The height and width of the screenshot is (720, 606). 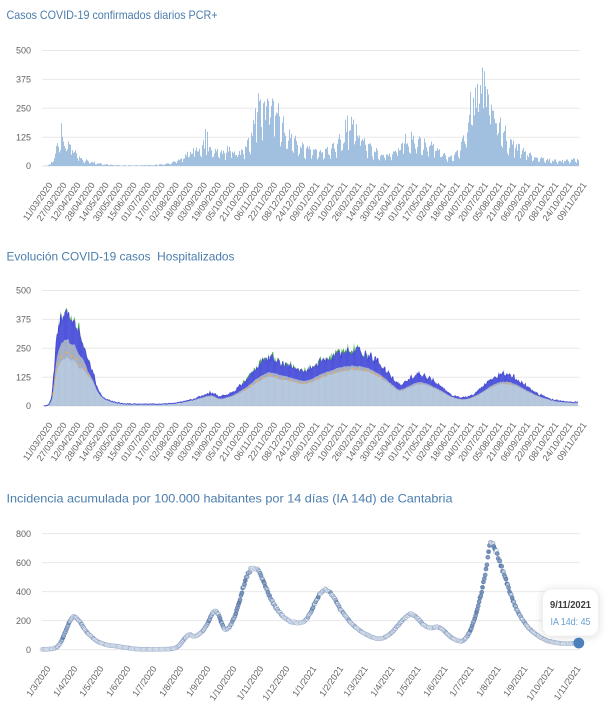 I want to click on svg-text: 9/11/2021, so click(x=570, y=605).